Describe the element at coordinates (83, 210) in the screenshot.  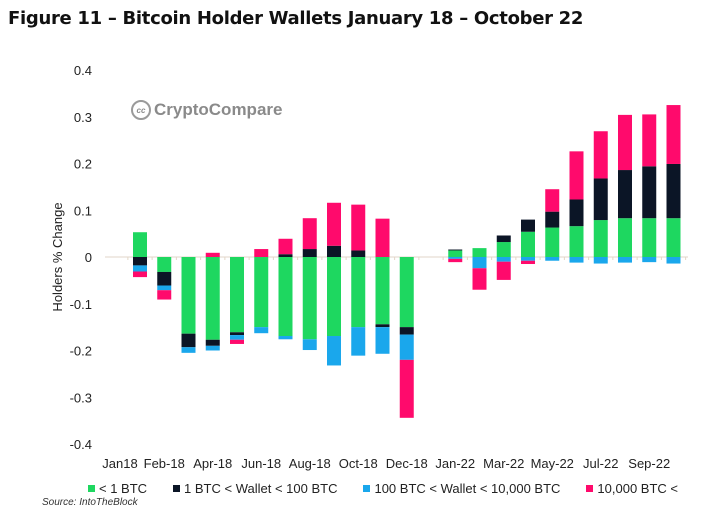
I see `y-tick-label: 0.1` at that location.